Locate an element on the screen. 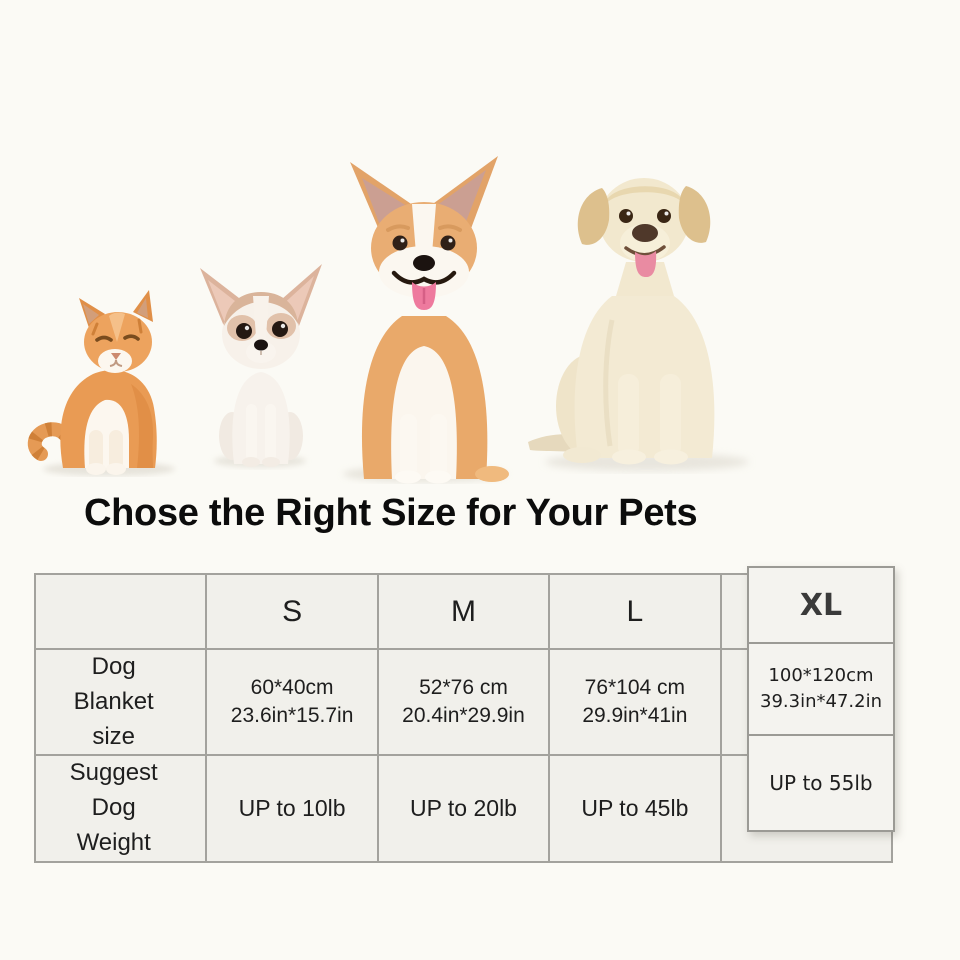 The width and height of the screenshot is (960, 960). header-cell-xl: XL is located at coordinates (821, 606).